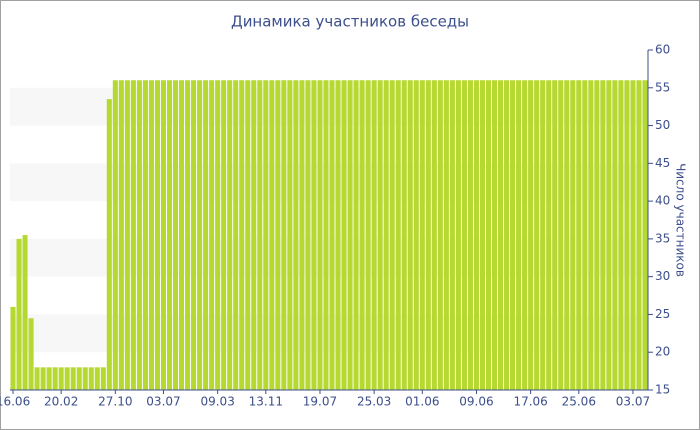 This screenshot has height=430, width=700. I want to click on y-tick-label: 55, so click(662, 87).